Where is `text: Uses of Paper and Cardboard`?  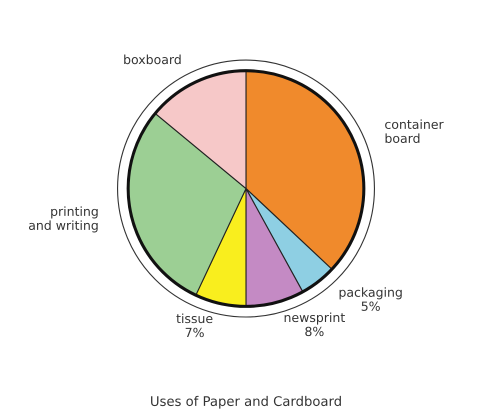 text: Uses of Paper and Cardboard is located at coordinates (246, 402).